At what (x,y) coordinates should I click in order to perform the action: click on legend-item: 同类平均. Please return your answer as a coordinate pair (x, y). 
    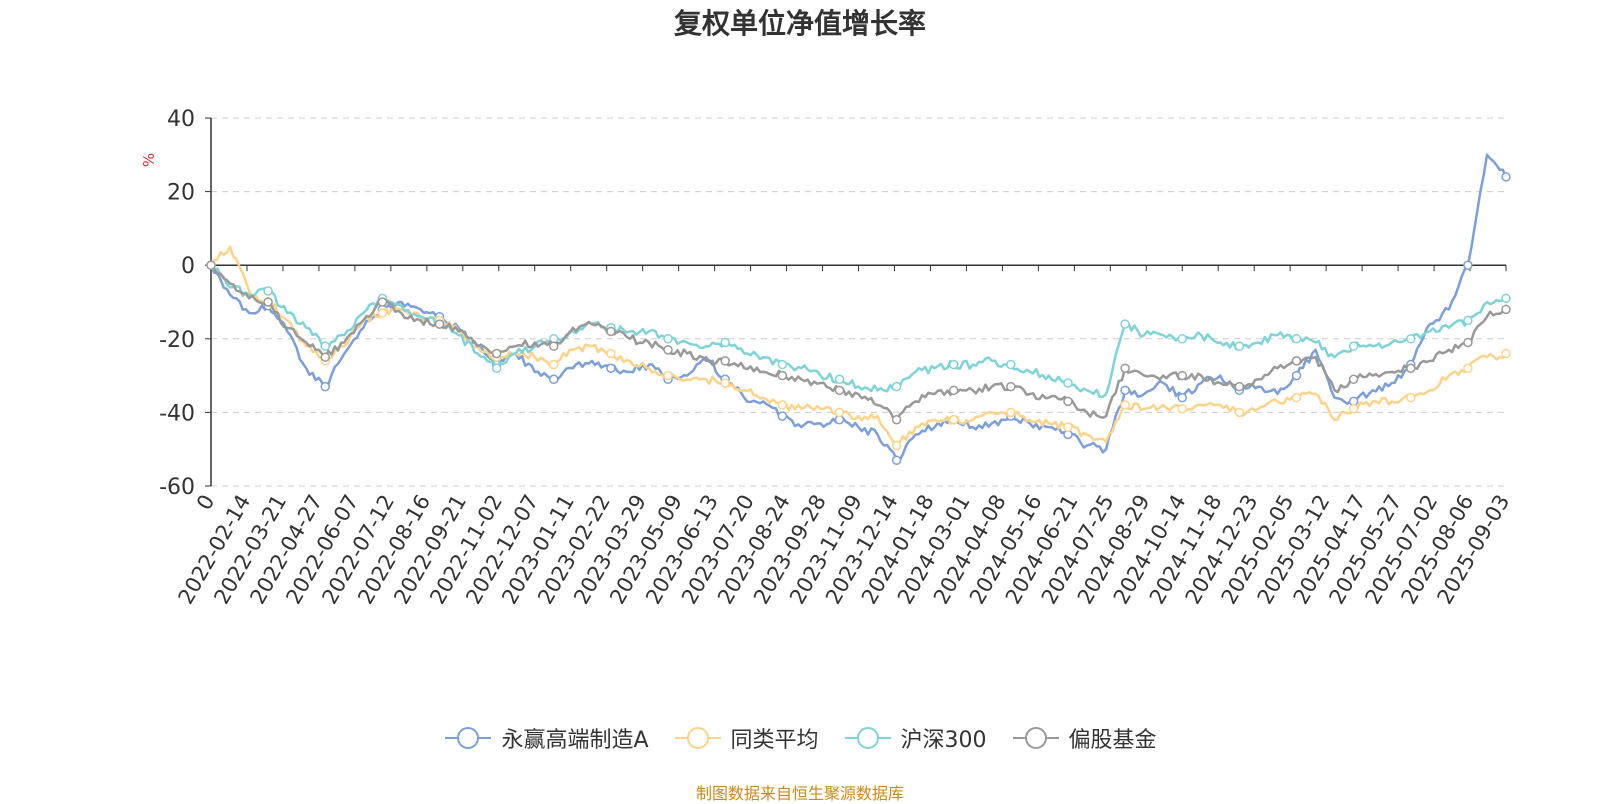
    Looking at the image, I should click on (746, 738).